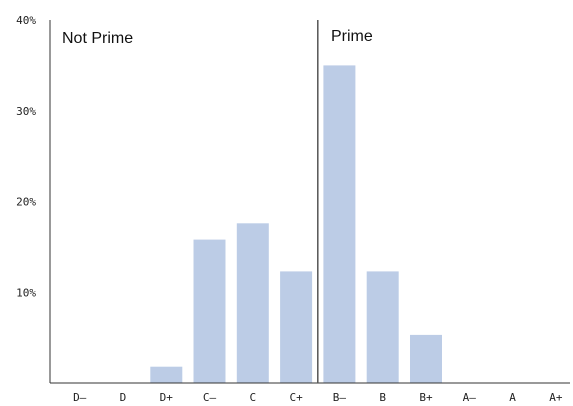 Image resolution: width=573 pixels, height=406 pixels. I want to click on y-tick-label: 10%, so click(26, 292).